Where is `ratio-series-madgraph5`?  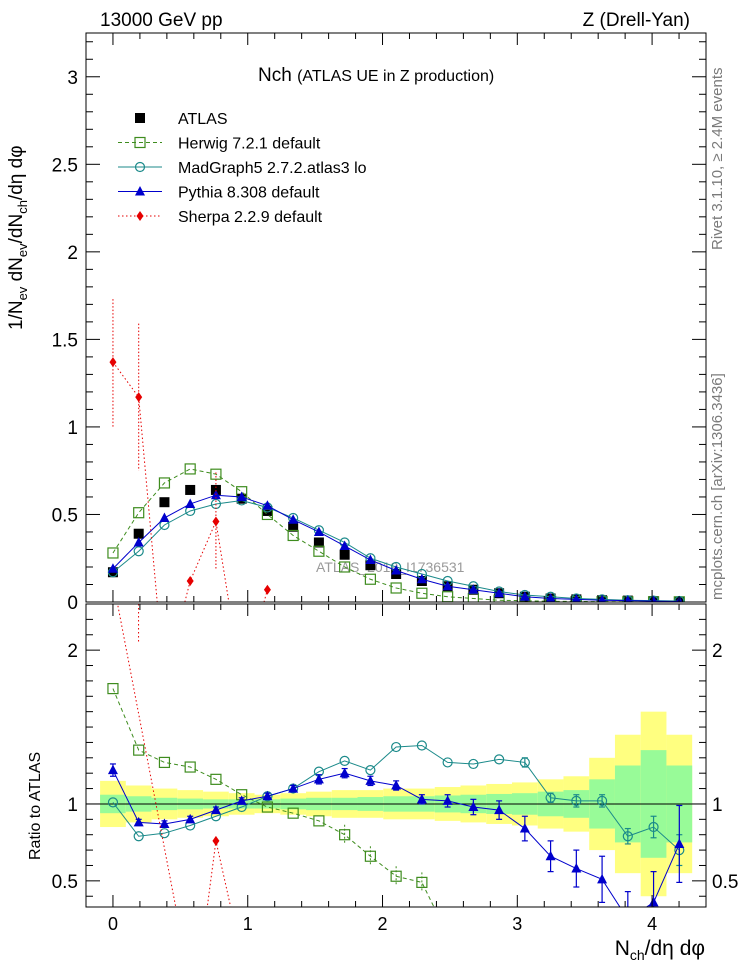
ratio-series-madgraph5 is located at coordinates (396, 803).